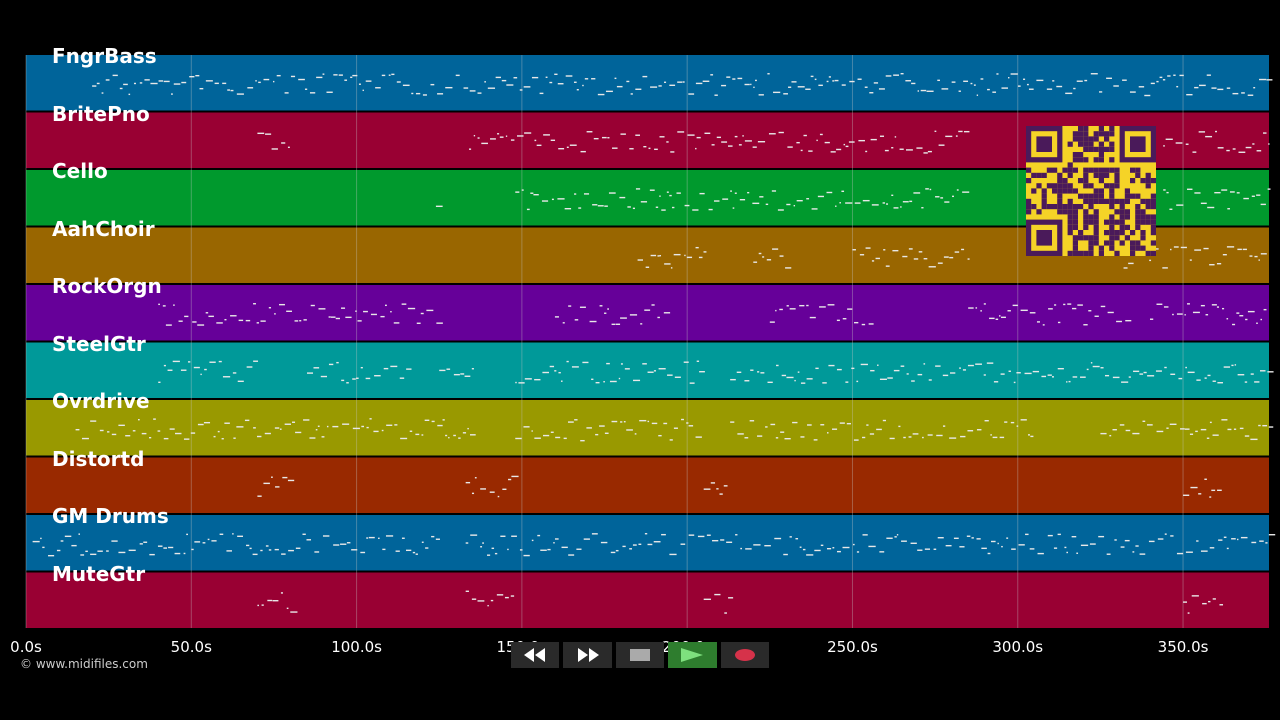 The height and width of the screenshot is (720, 1280). I want to click on playback-controls, so click(640, 655).